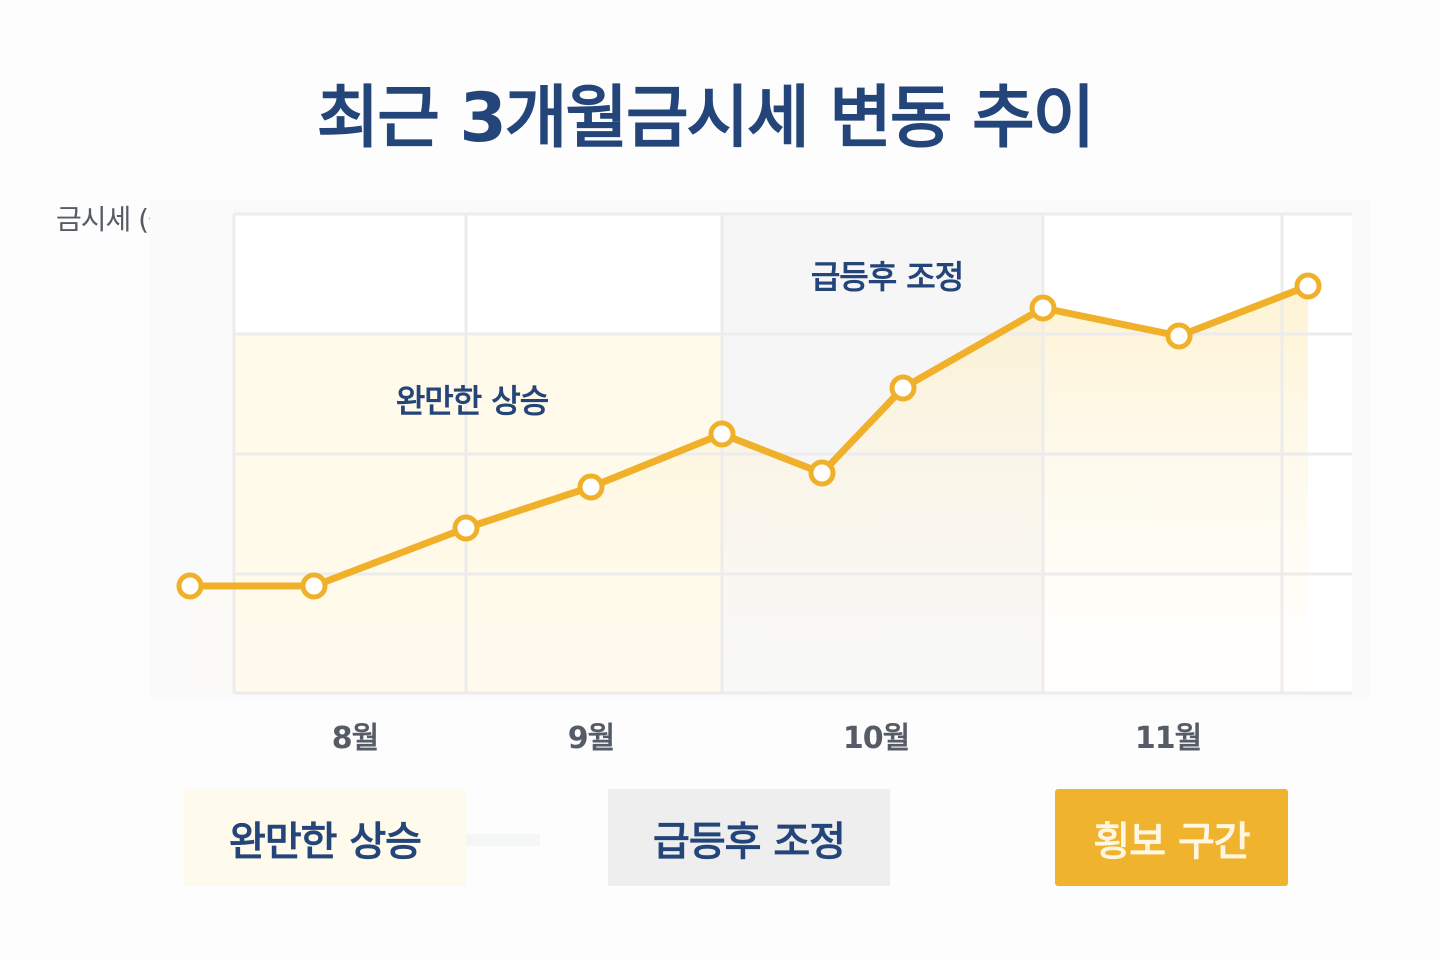 The image size is (1440, 960). Describe the element at coordinates (325, 841) in the screenshot. I see `legend-label: 완만한 상승` at that location.